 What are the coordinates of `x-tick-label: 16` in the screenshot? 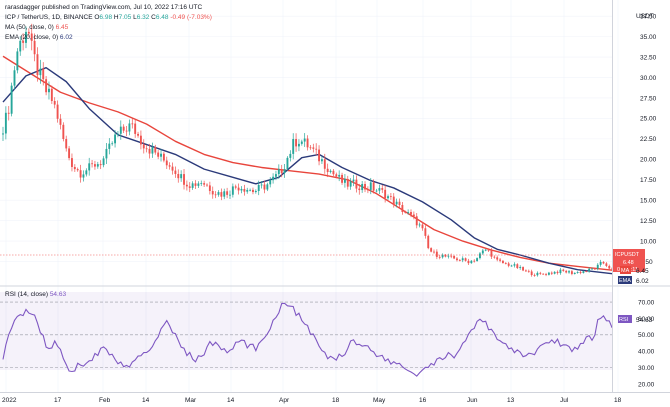 It's located at (423, 400).